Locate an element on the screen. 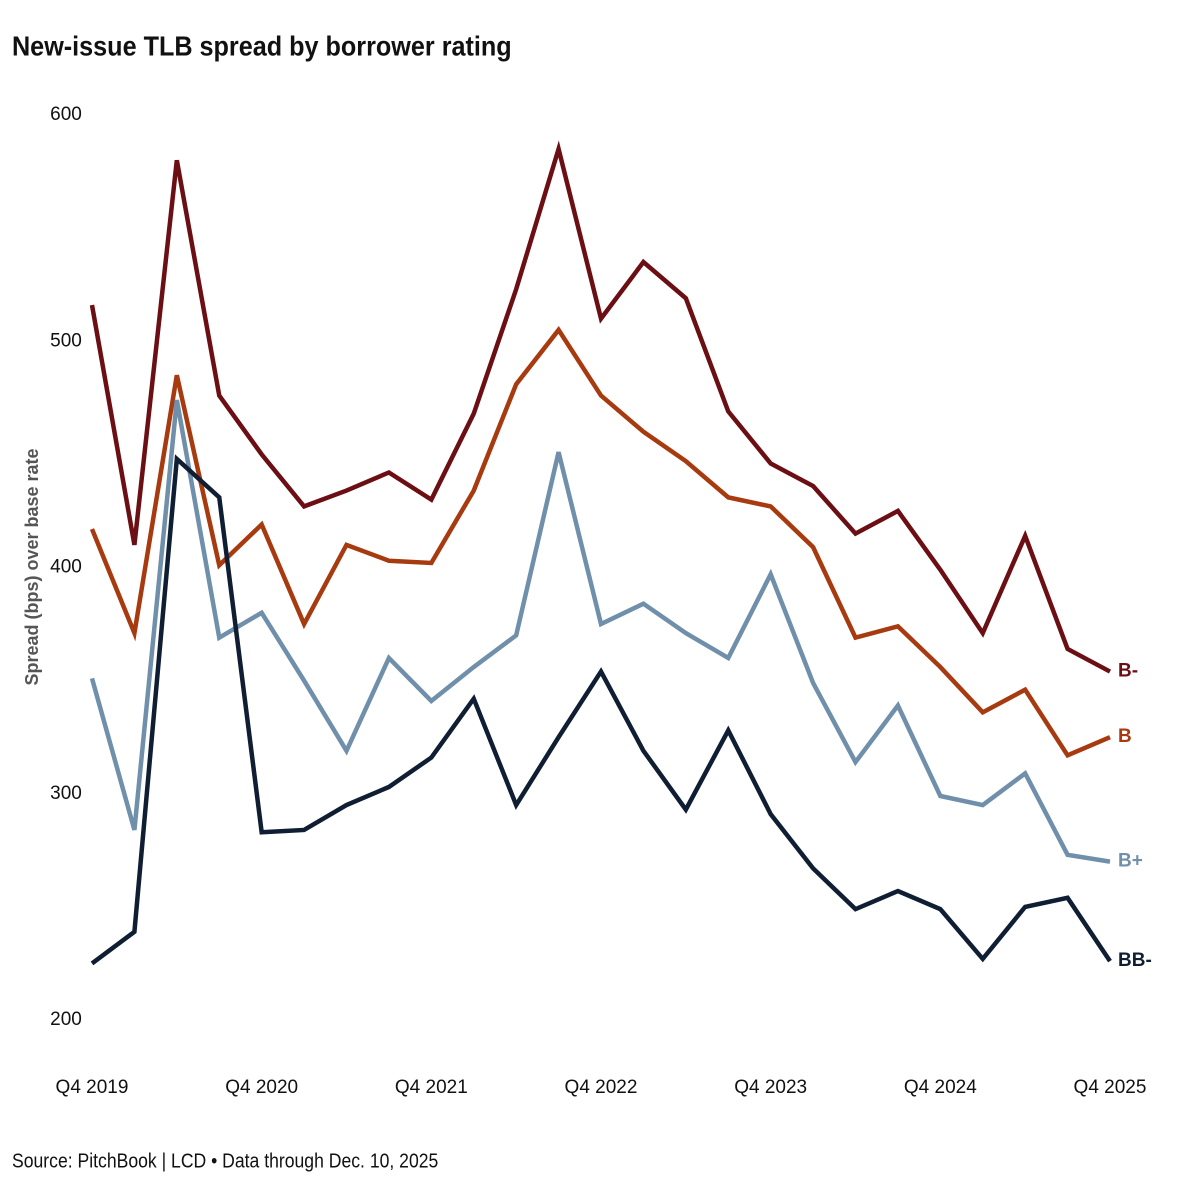  x-tick-label: Q4 2025 is located at coordinates (1110, 1087).